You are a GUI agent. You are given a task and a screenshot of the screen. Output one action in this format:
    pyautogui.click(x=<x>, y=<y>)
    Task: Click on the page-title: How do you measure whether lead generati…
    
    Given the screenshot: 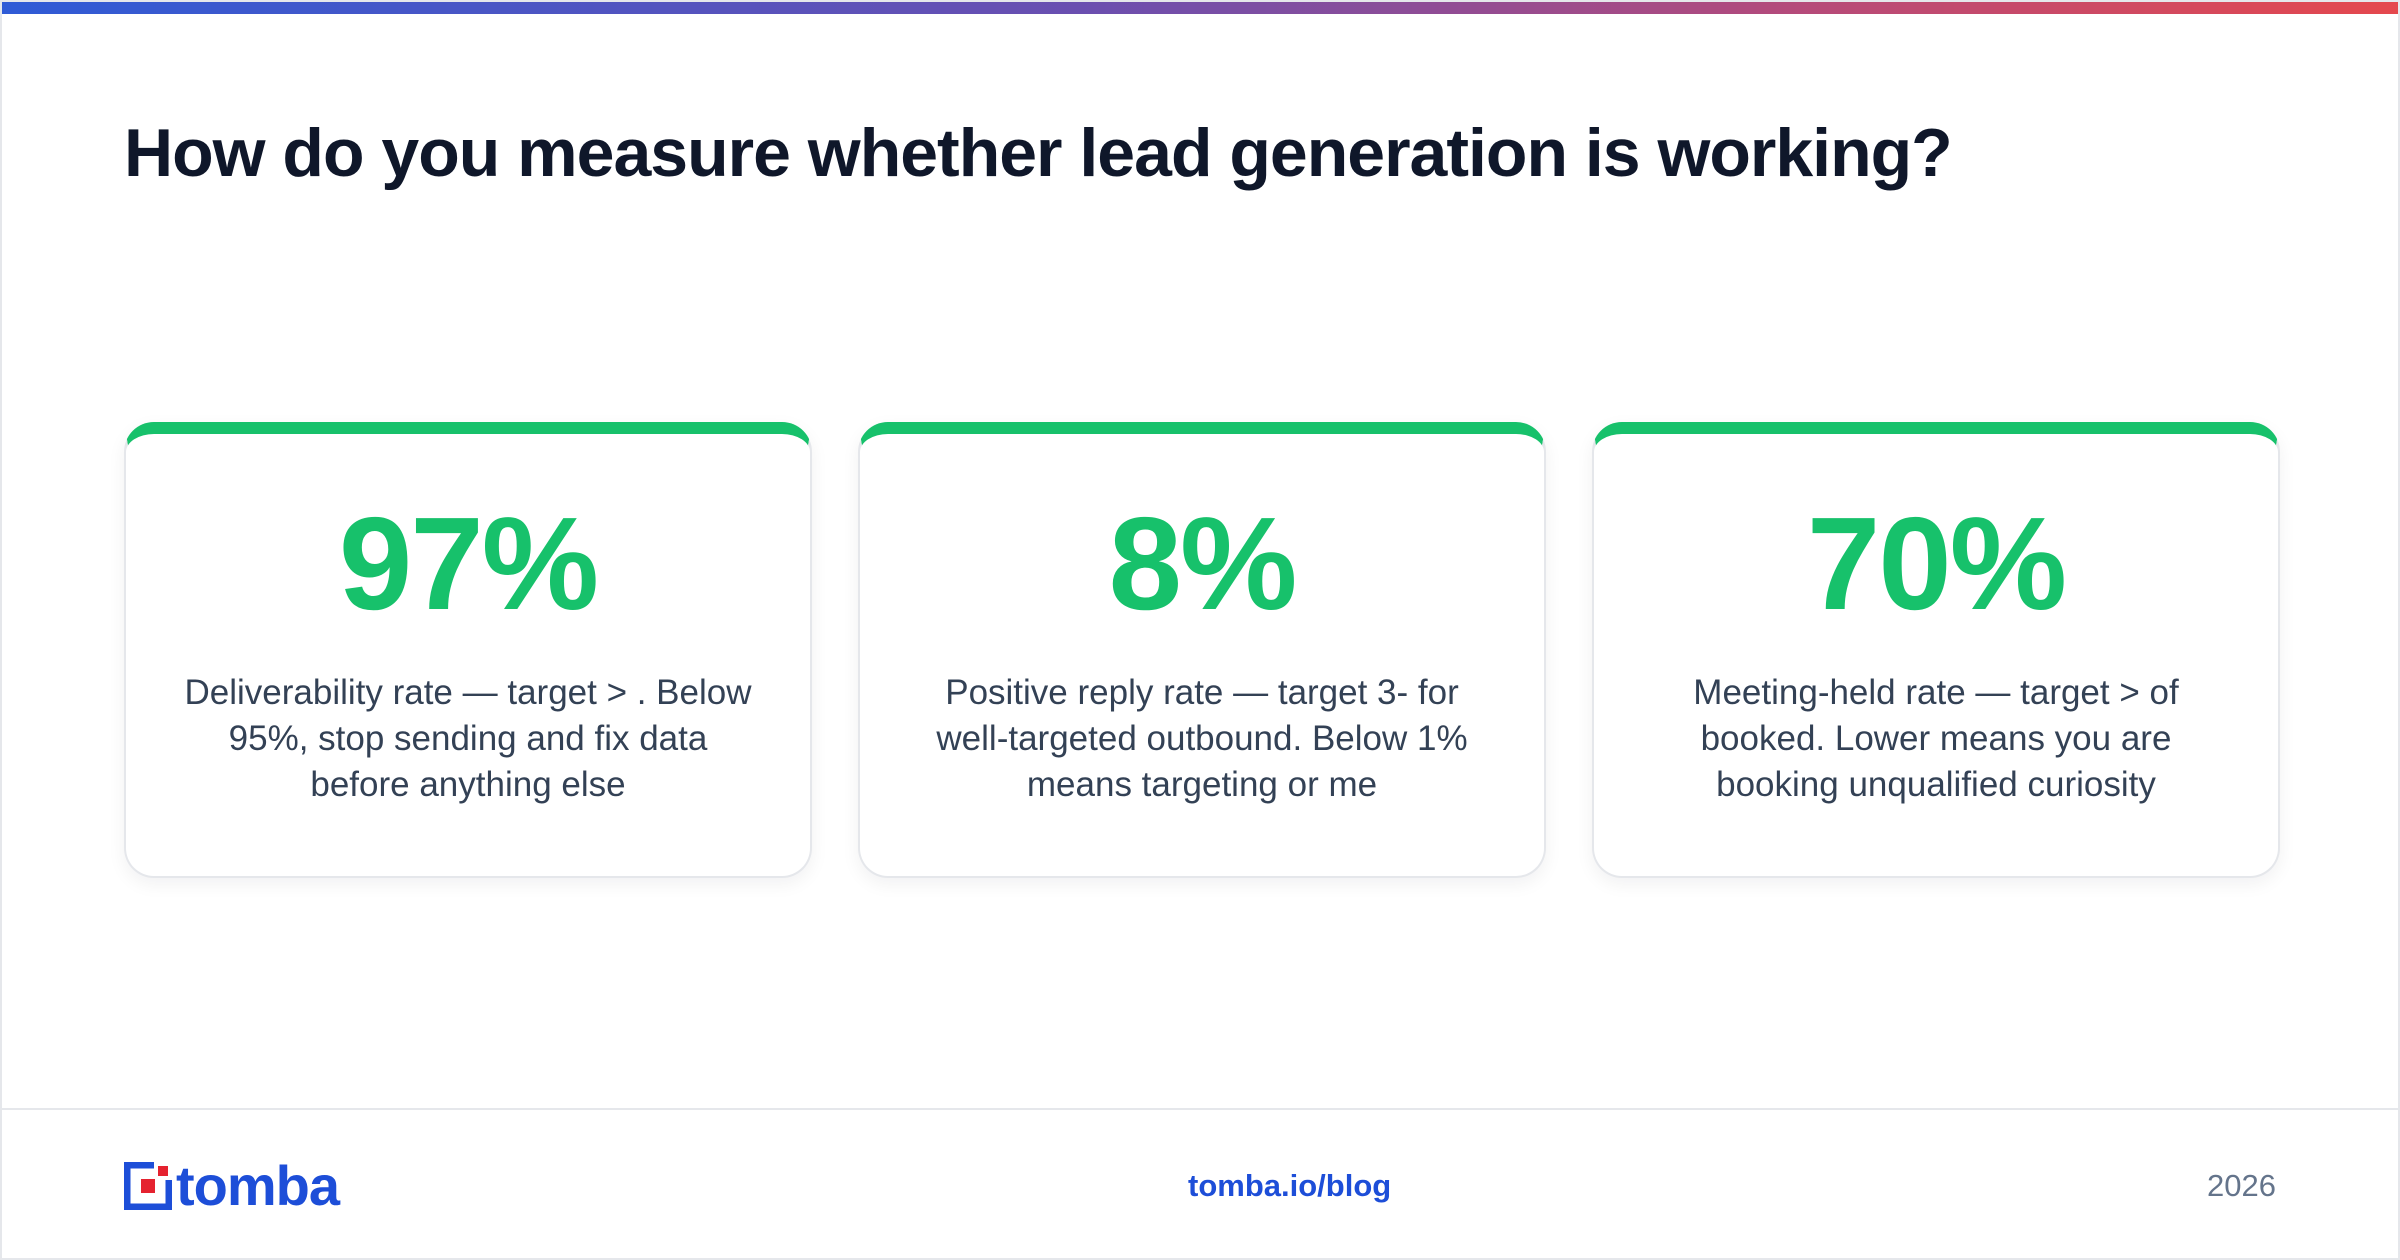 What is the action you would take?
    pyautogui.click(x=1038, y=153)
    